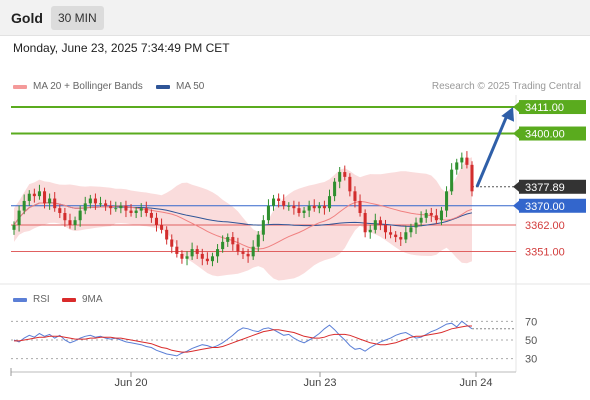  I want to click on ma50-swatch, so click(163, 86).